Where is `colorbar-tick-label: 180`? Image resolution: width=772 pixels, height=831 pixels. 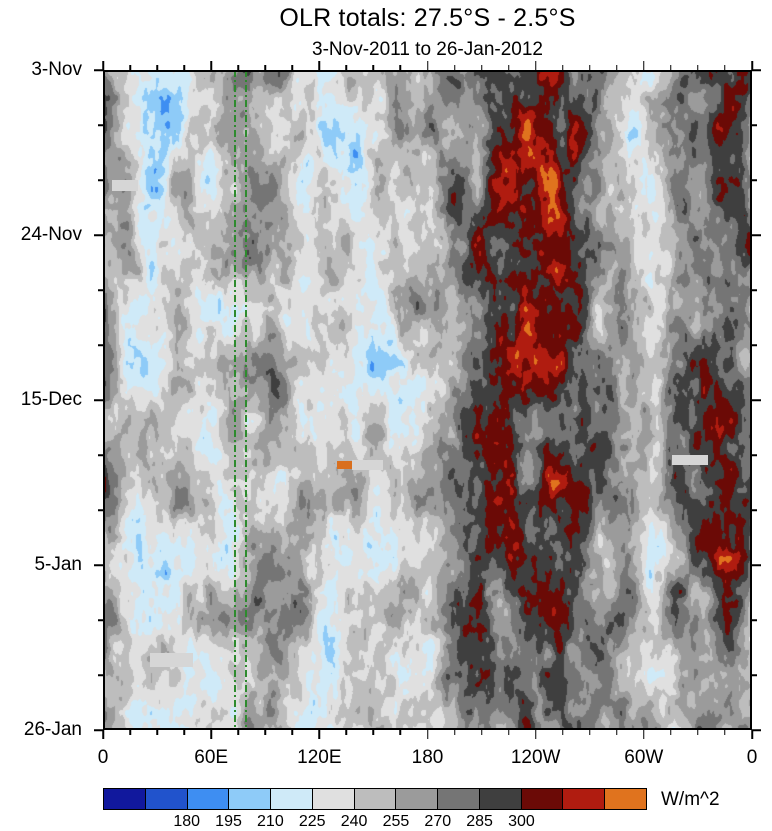 colorbar-tick-label: 180 is located at coordinates (187, 821).